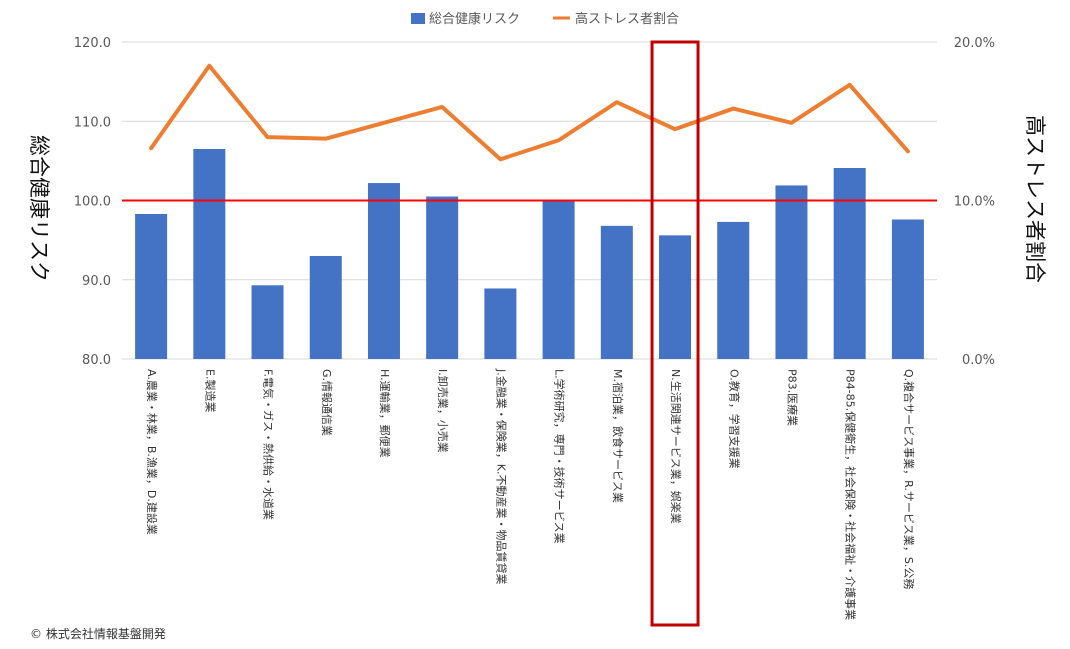 The width and height of the screenshot is (1070, 649). I want to click on y-left-tick-label: 110.0, so click(92, 122).